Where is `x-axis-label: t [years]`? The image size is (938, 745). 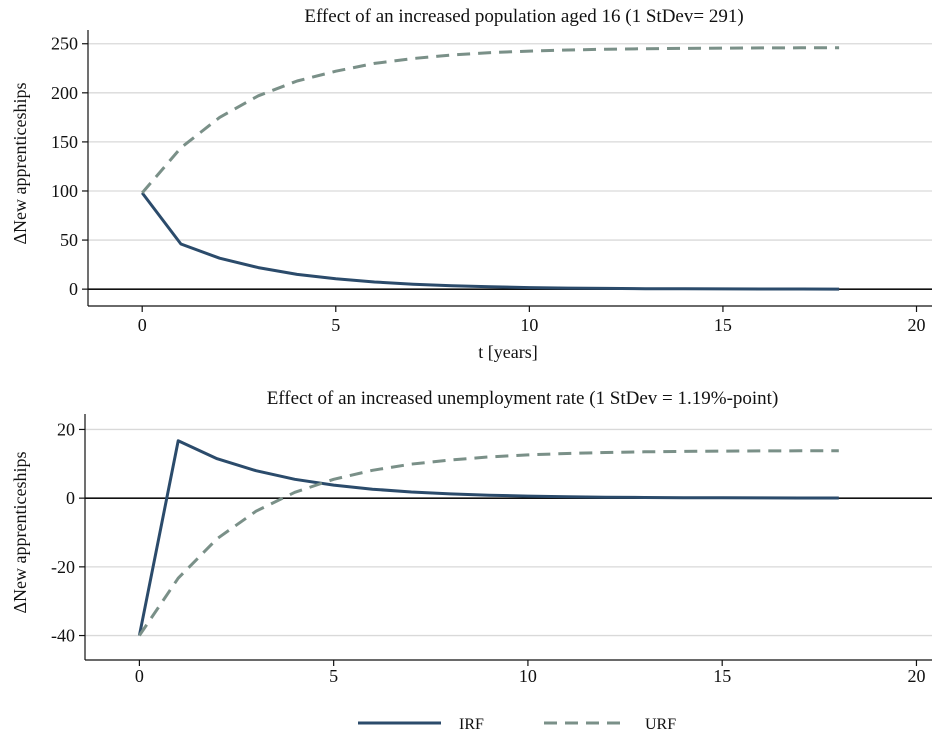
x-axis-label: t [years] is located at coordinates (507, 352).